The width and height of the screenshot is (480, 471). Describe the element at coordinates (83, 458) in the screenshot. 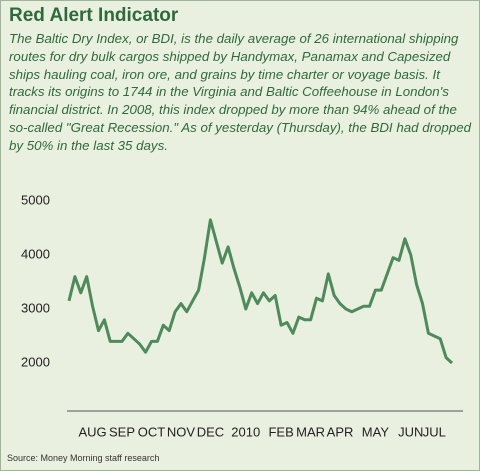

I see `source: Source: Money Morning staff research` at that location.